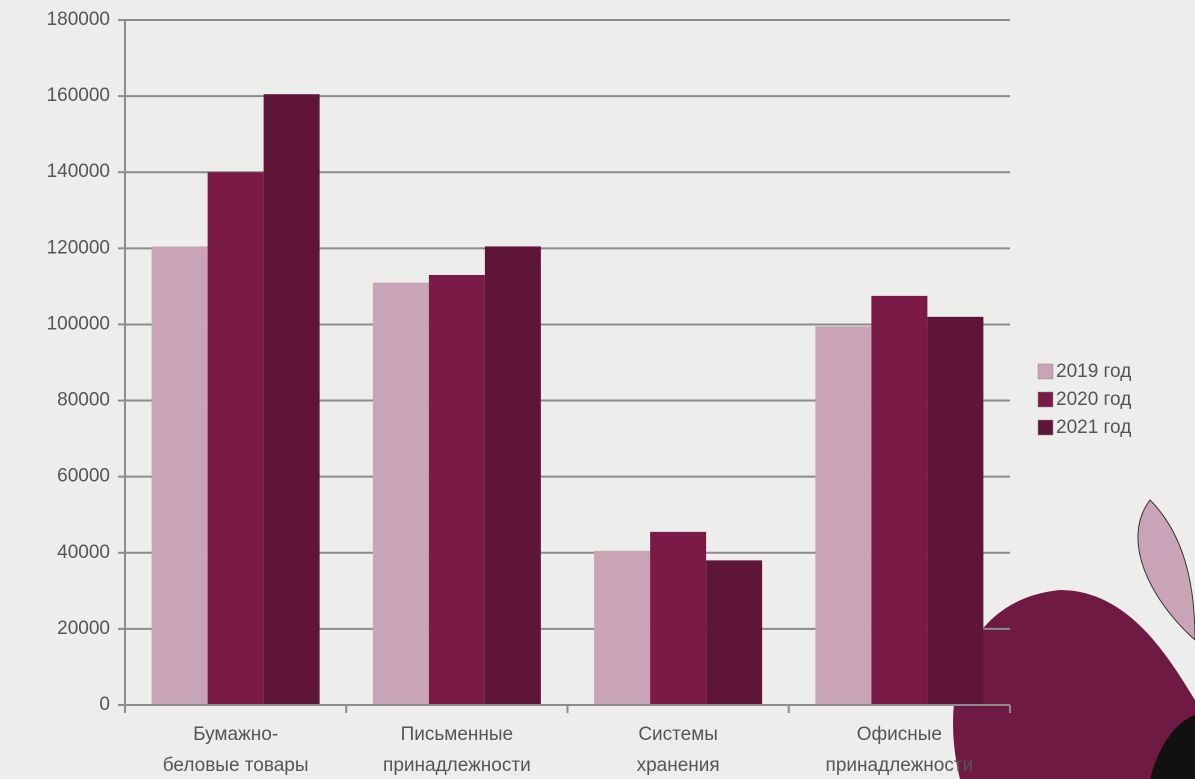 This screenshot has height=779, width=1195. I want to click on y-tick-label: 140000, so click(78, 171).